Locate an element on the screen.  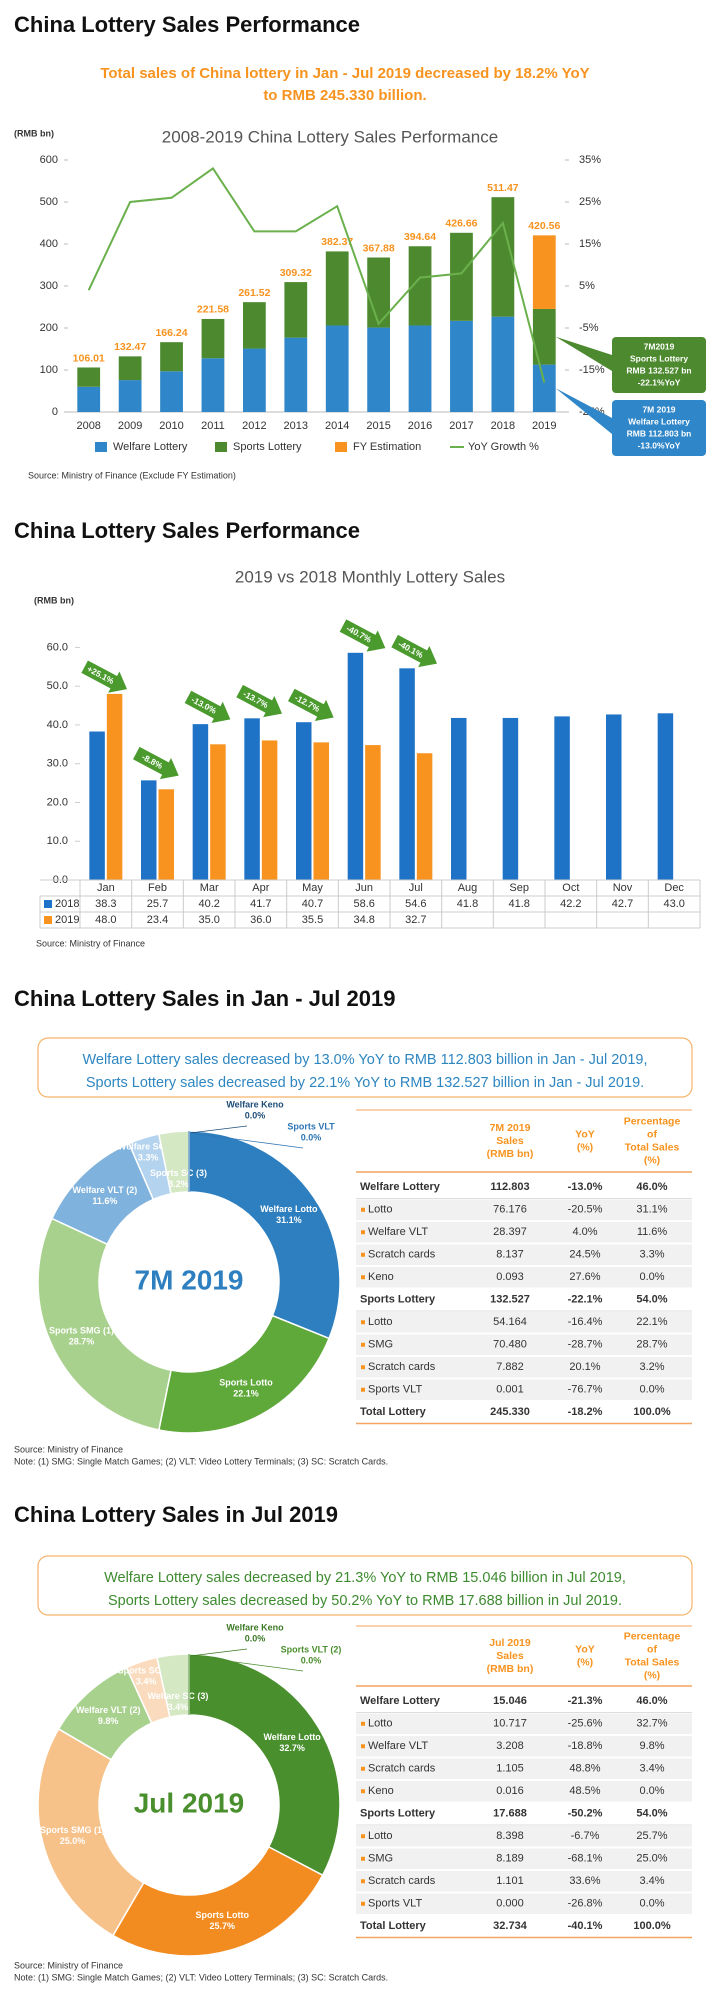
y2-tick-label: 35% is located at coordinates (590, 160).